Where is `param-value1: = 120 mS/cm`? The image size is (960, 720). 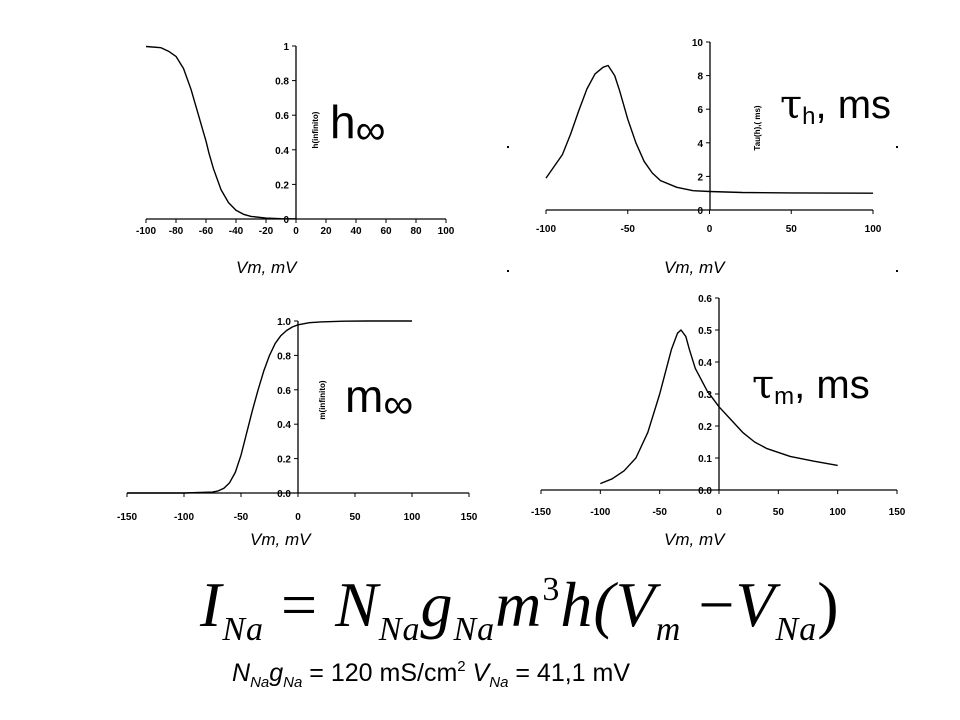
param-value1: = 120 mS/cm is located at coordinates (380, 673).